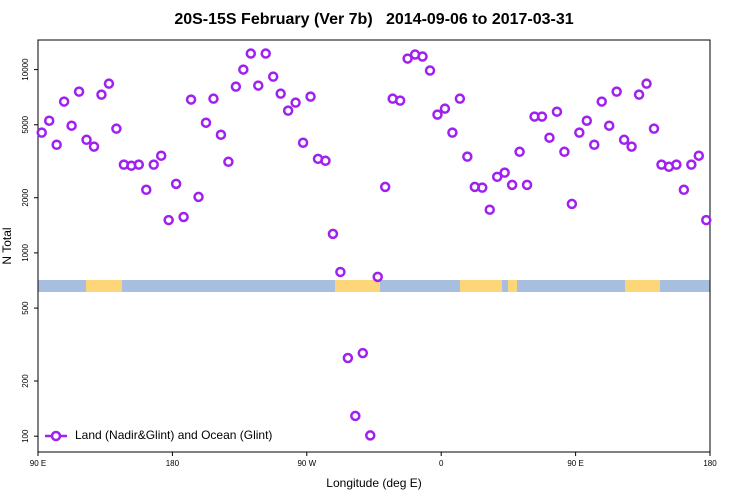 The width and height of the screenshot is (750, 500). Describe the element at coordinates (173, 435) in the screenshot. I see `legend-label: Land (Nadir&Glint) and Ocean (Glint)` at that location.